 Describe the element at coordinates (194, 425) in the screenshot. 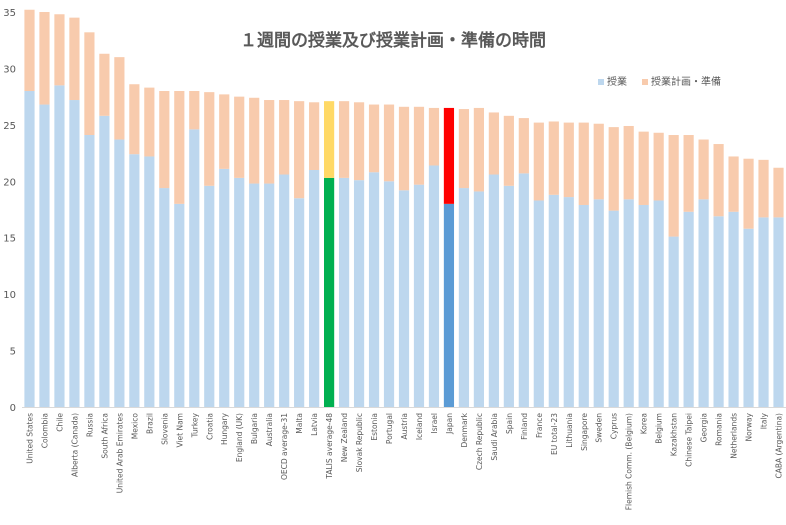

I see `x-tick-label: Turkey` at that location.